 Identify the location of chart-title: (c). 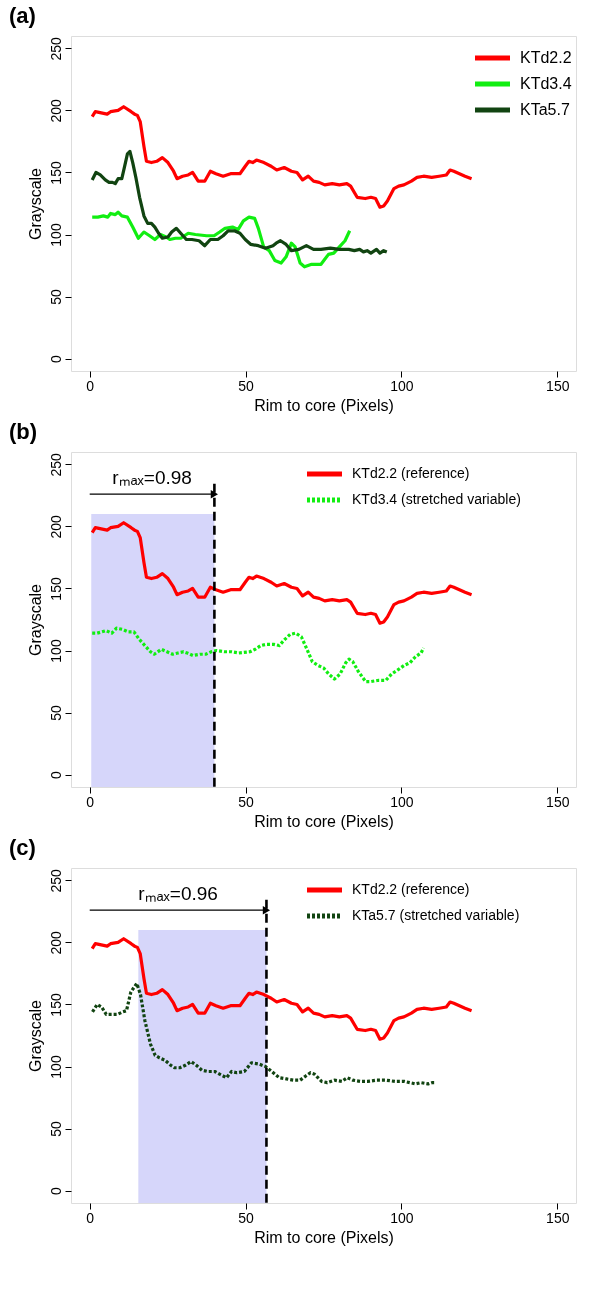
(22, 847).